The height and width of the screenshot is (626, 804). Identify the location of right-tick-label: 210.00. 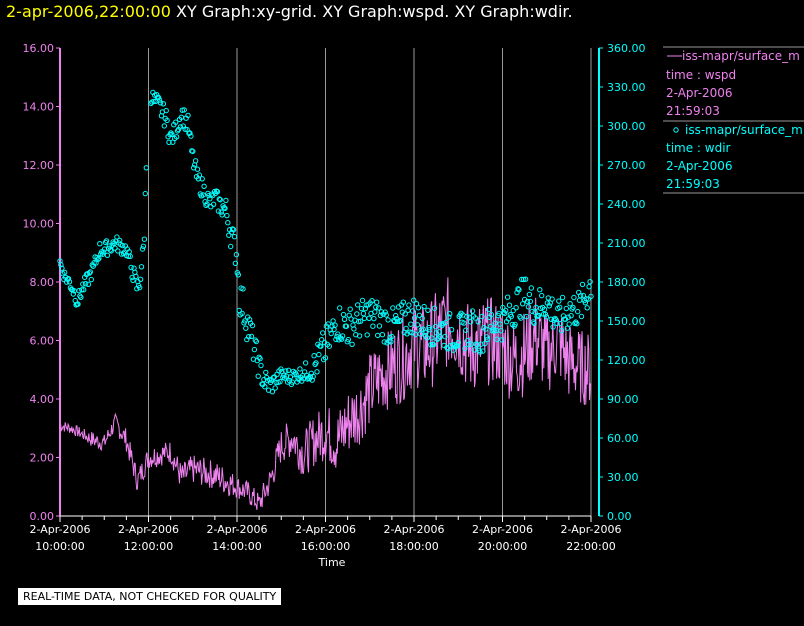
(626, 243).